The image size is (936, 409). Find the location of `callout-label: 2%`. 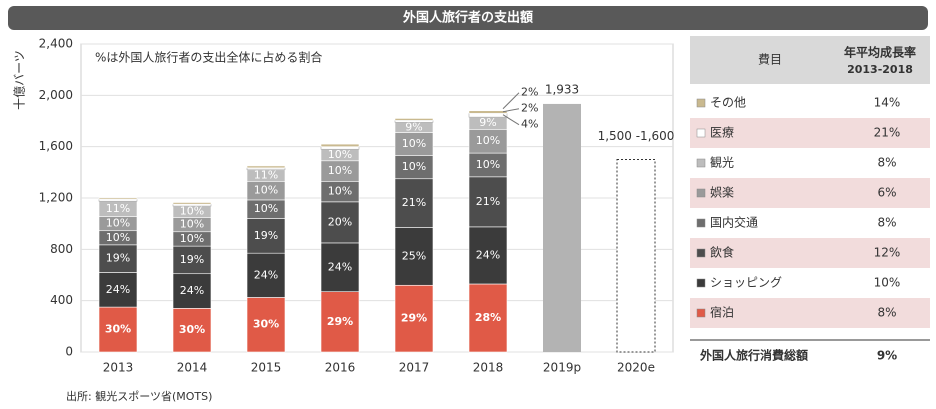

callout-label: 2% is located at coordinates (529, 92).